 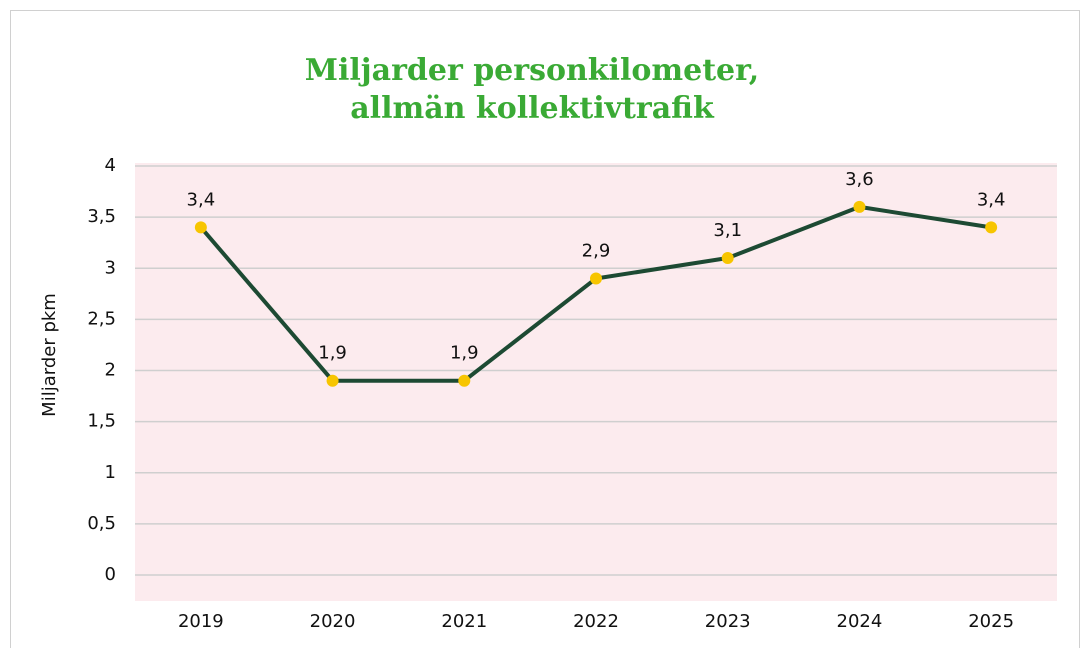 I want to click on data-label: 3,1, so click(x=727, y=230).